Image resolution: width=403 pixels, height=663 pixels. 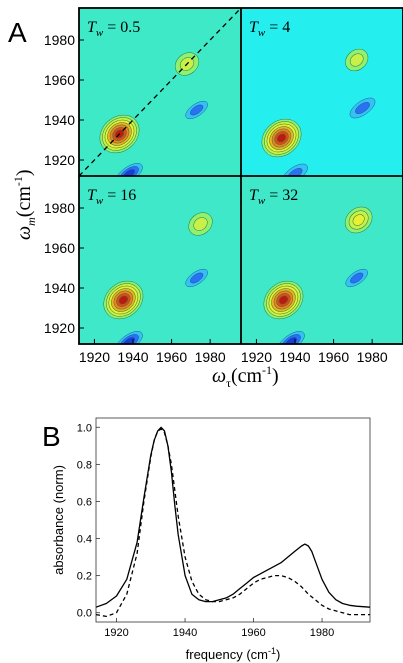 What do you see at coordinates (24, 172) in the screenshot?
I see `y-label-close: )` at bounding box center [24, 172].